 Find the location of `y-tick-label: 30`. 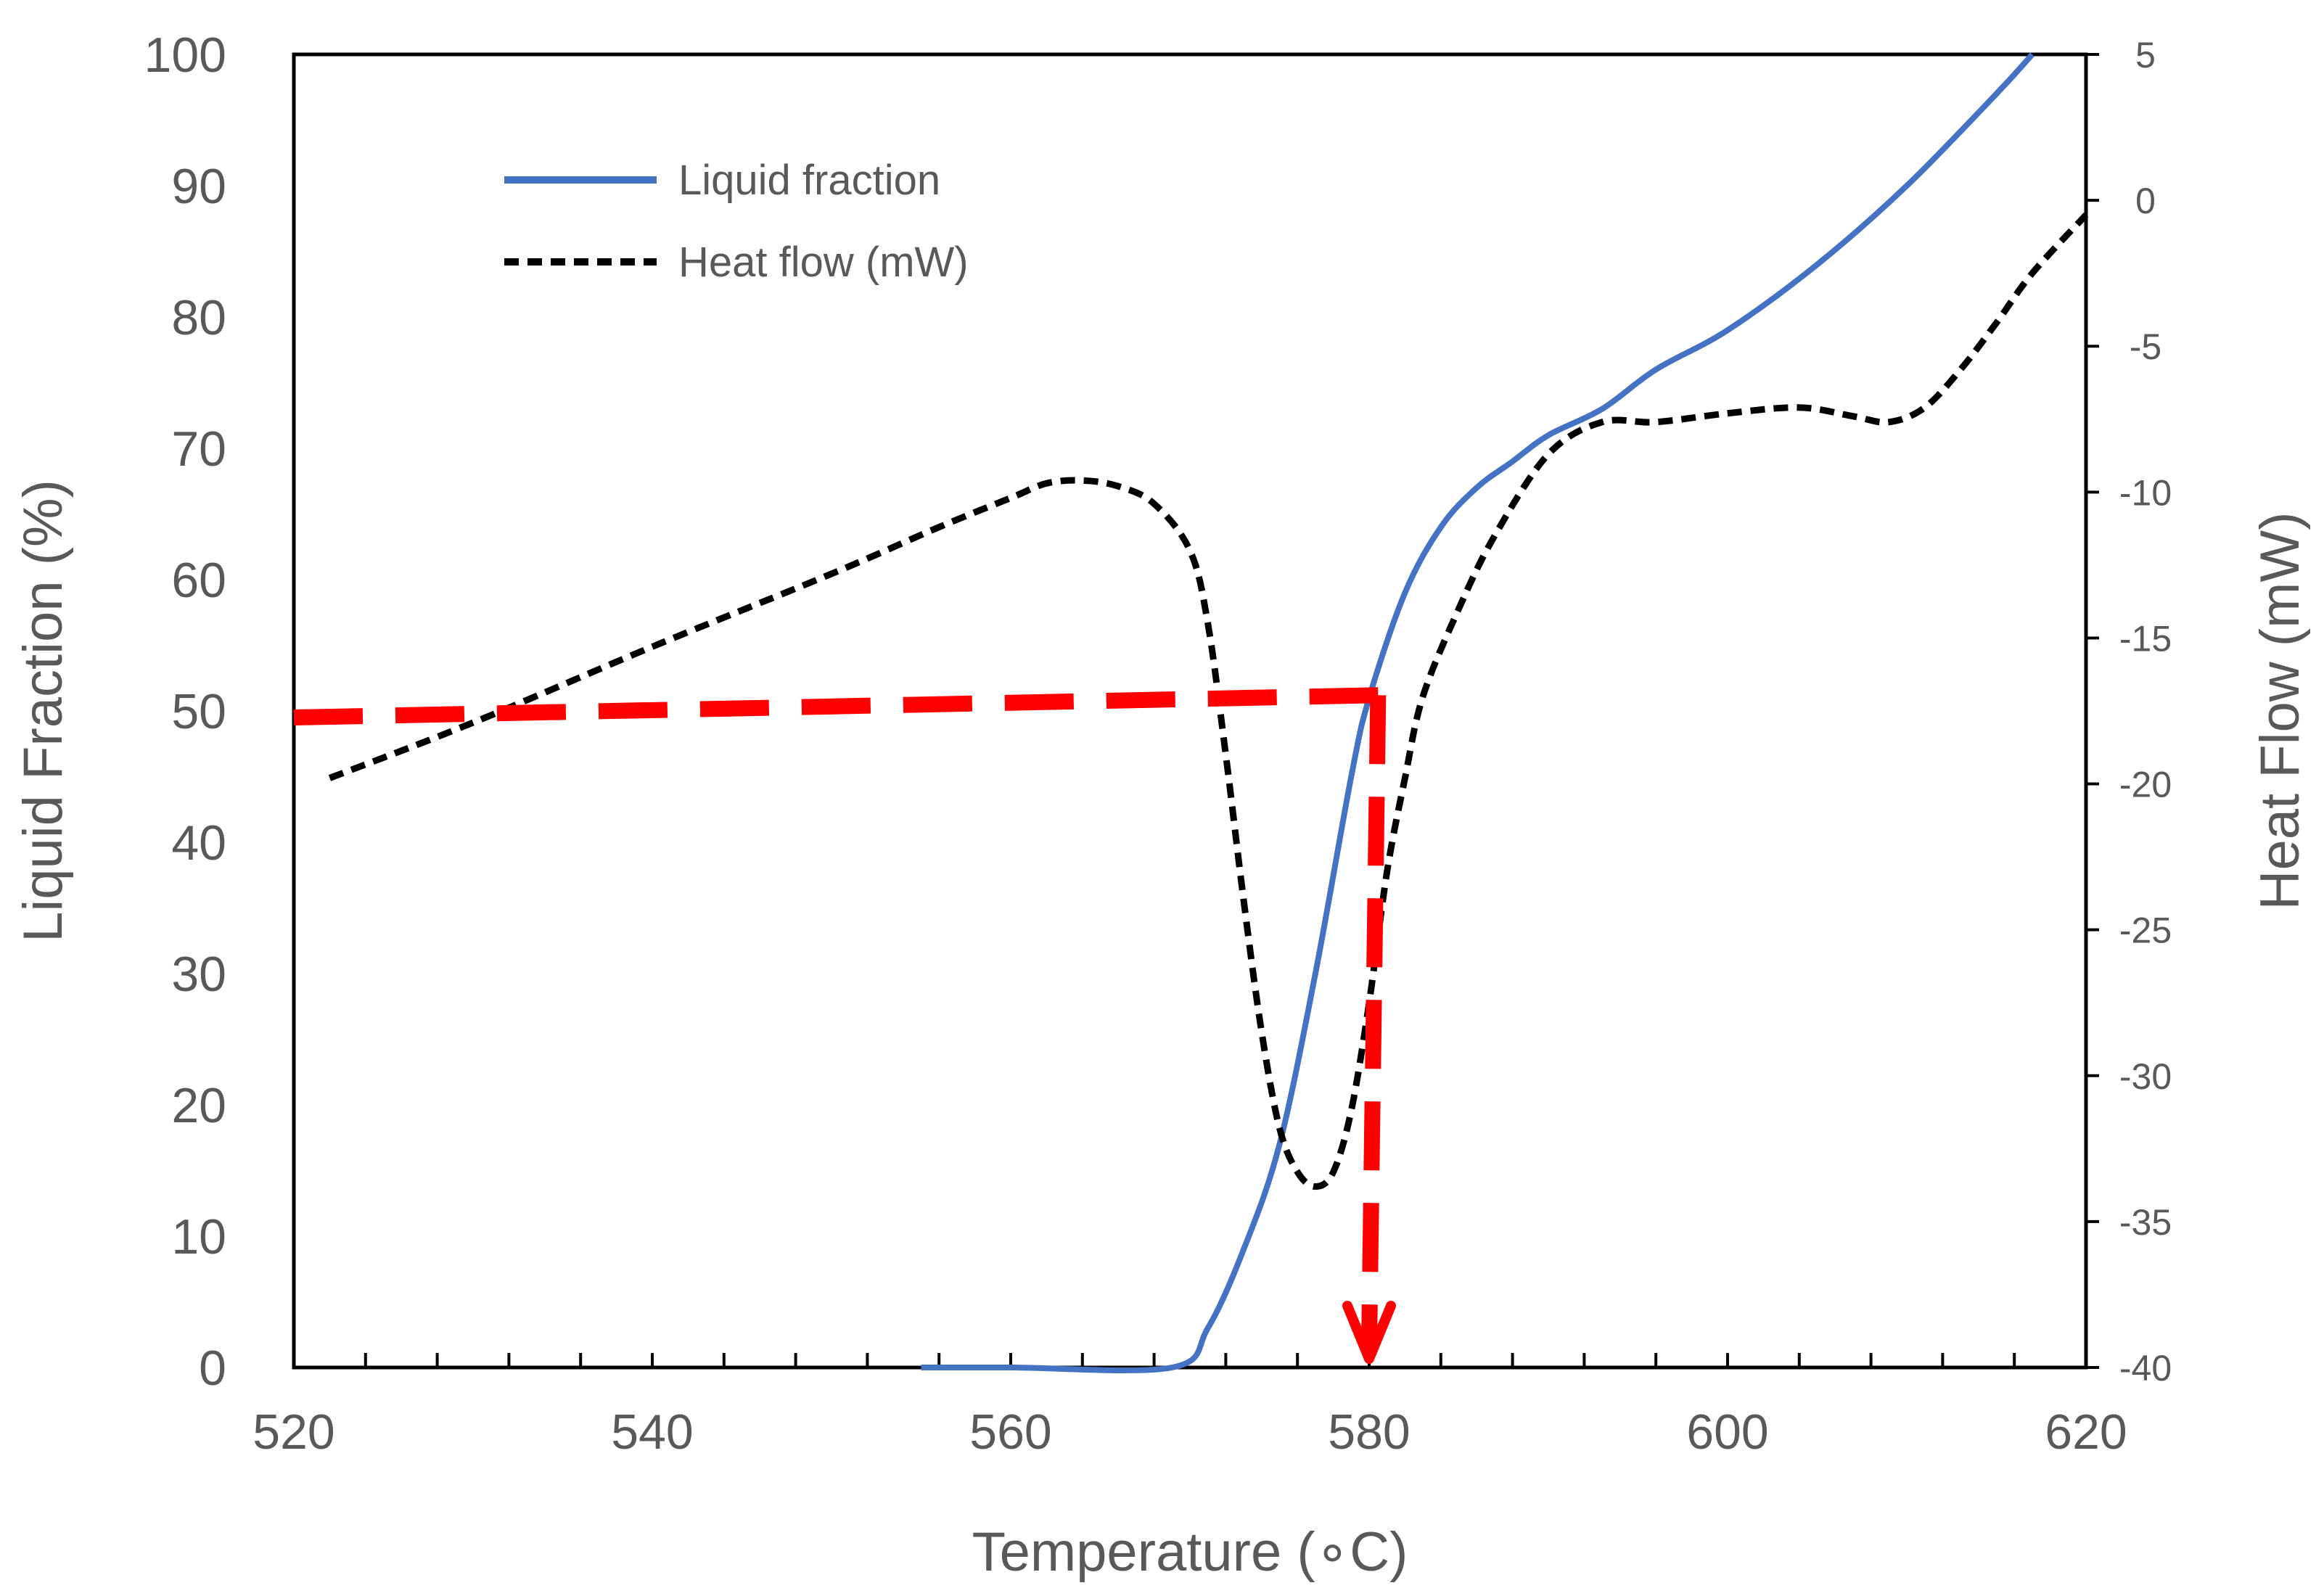

y-tick-label: 30 is located at coordinates (198, 974).